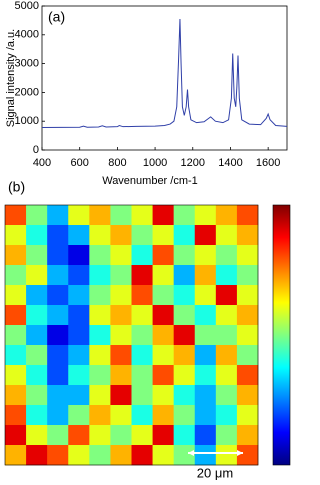  I want to click on scale-bar-label: 20 μm, so click(215, 472).